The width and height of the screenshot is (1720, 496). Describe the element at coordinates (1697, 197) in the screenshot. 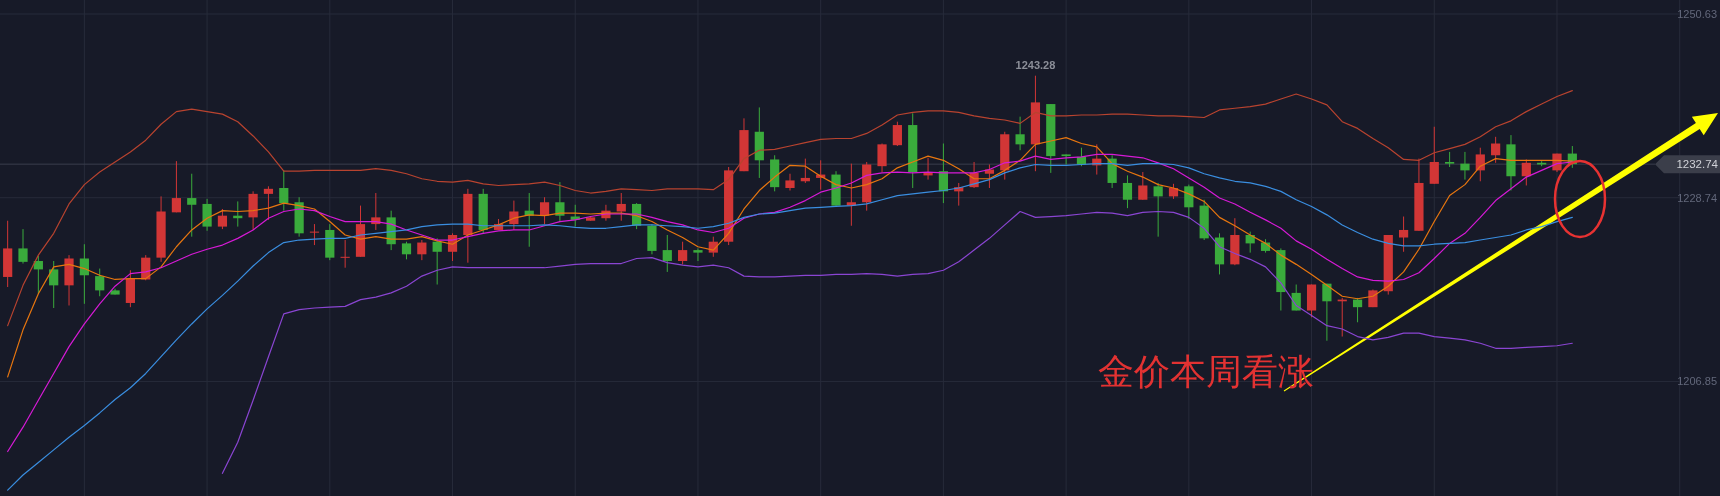

I see `y-tick-label: 1228.74` at that location.